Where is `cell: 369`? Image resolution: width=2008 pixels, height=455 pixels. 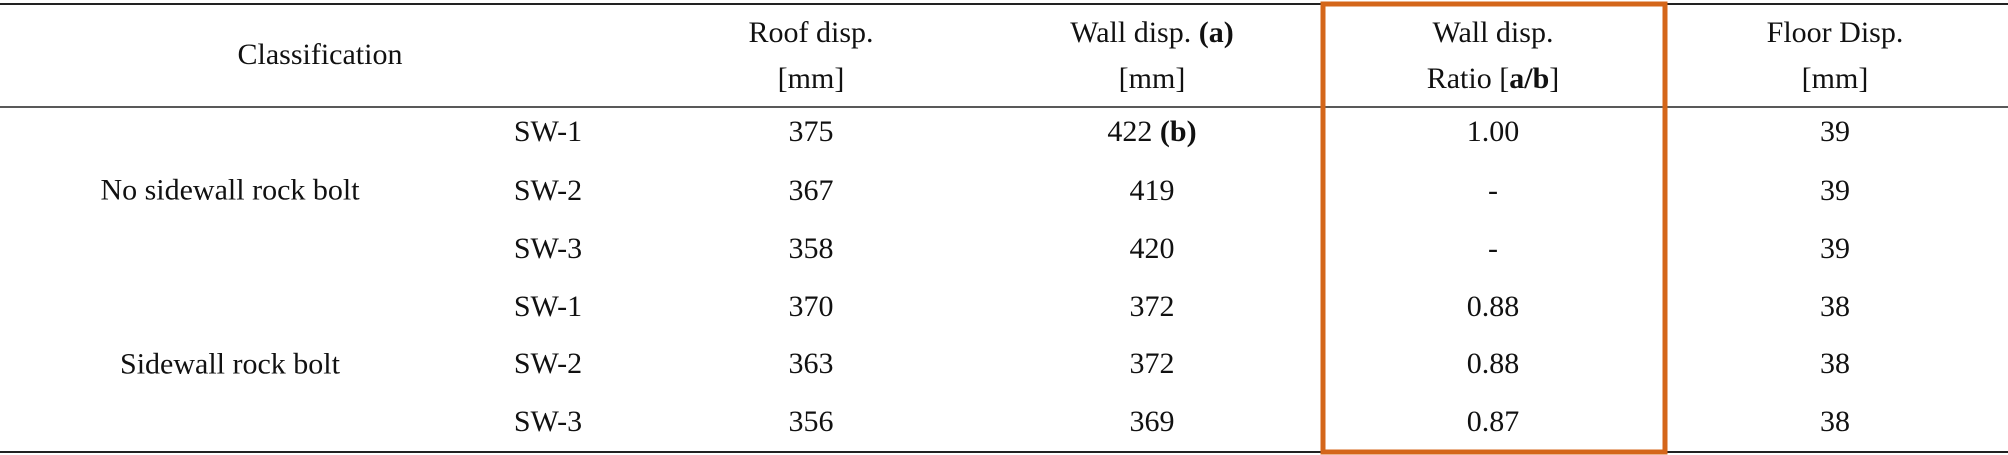 cell: 369 is located at coordinates (1152, 421).